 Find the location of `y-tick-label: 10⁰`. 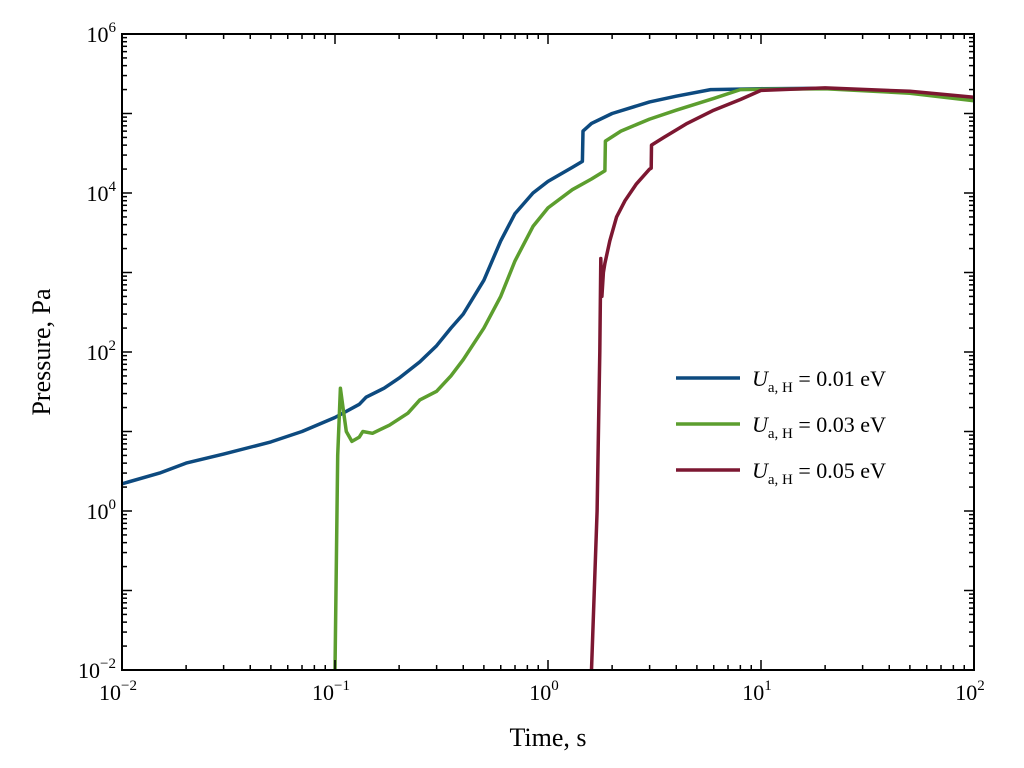

y-tick-label: 10⁰ is located at coordinates (102, 510).